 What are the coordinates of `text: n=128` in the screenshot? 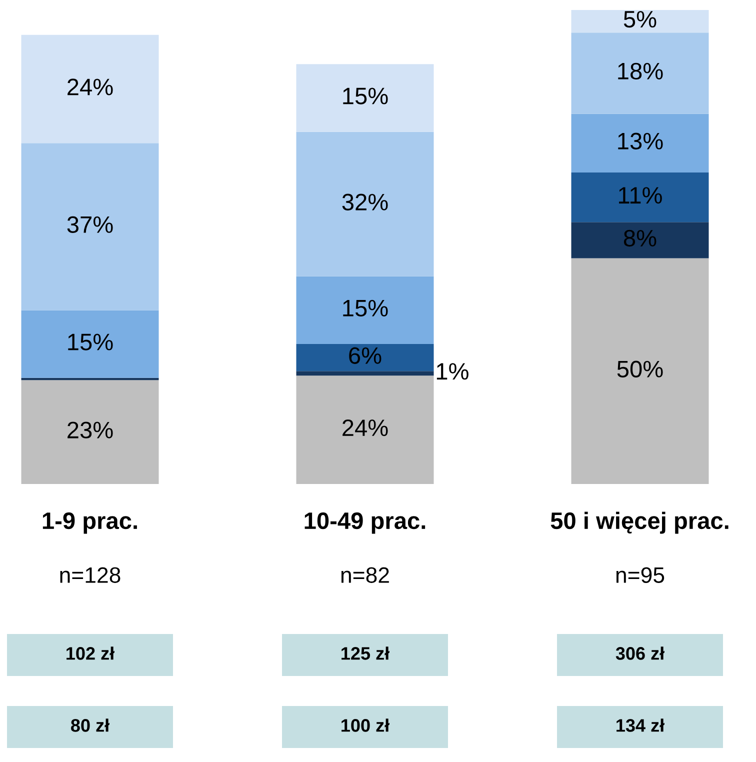 It's located at (90, 575).